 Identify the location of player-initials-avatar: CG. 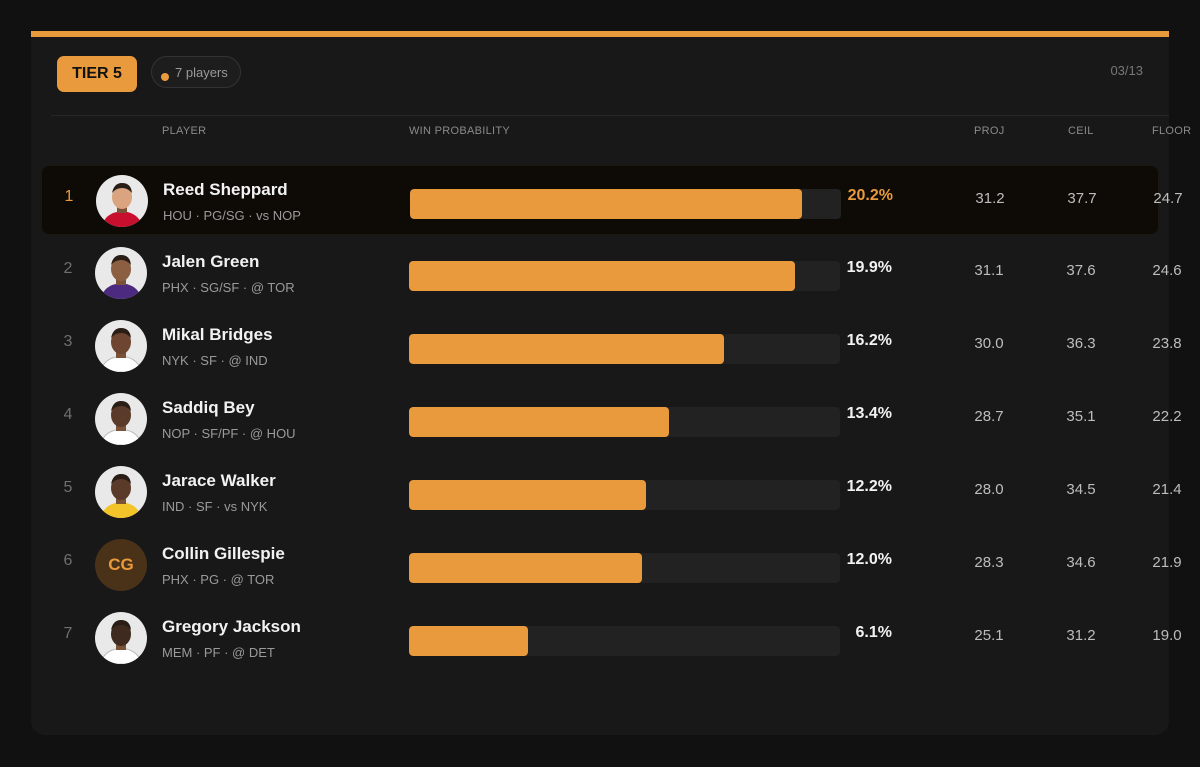
(121, 565).